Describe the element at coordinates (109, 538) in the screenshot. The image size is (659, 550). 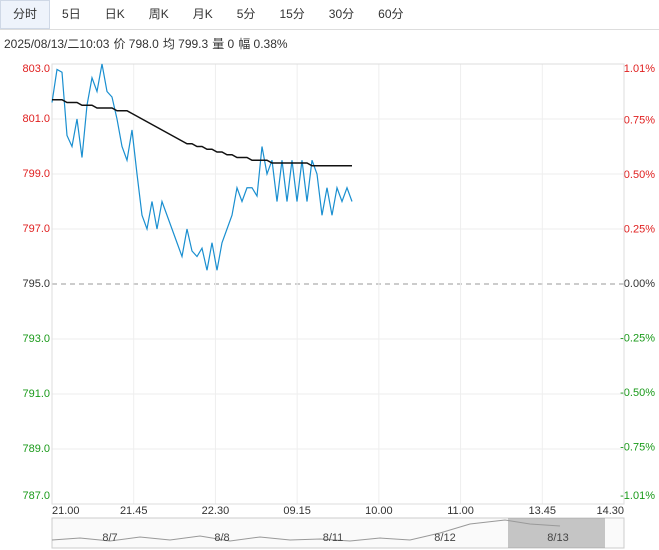
I see `navigator-date: 8/7` at that location.